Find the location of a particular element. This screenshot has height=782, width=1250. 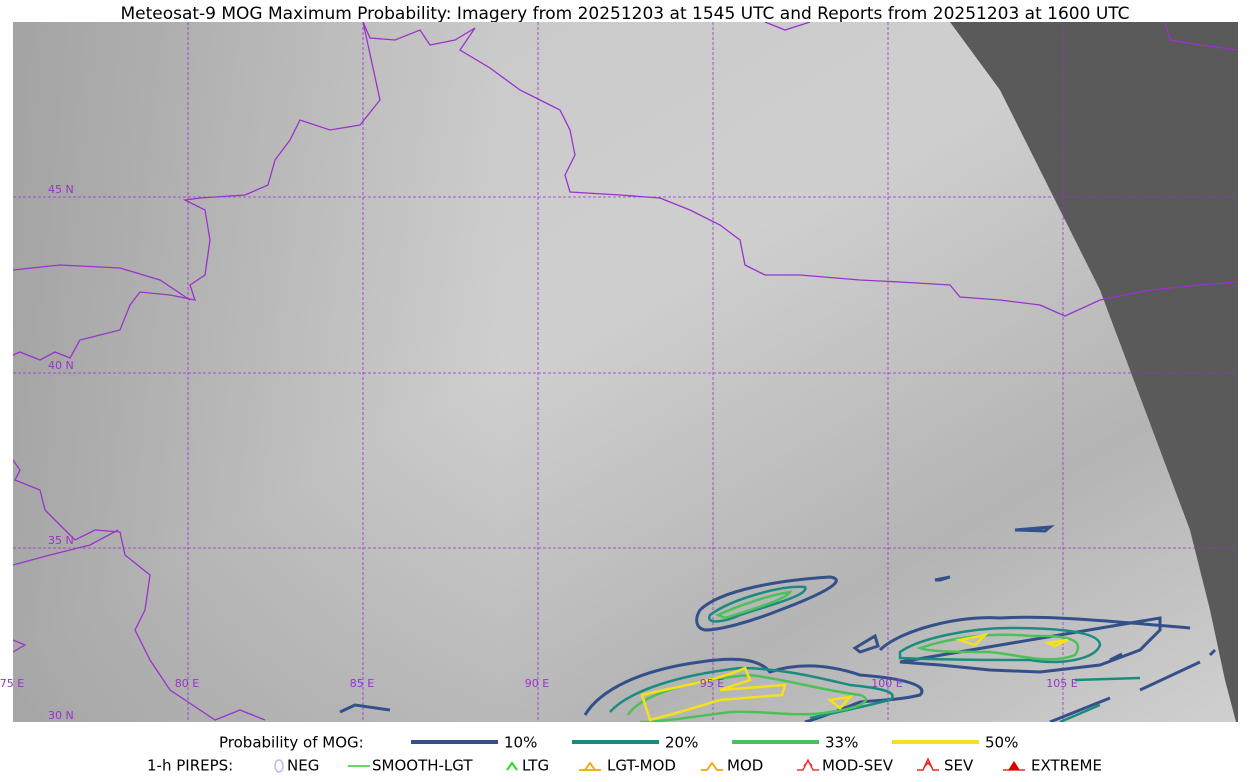

lon-label: 85 E is located at coordinates (362, 683).